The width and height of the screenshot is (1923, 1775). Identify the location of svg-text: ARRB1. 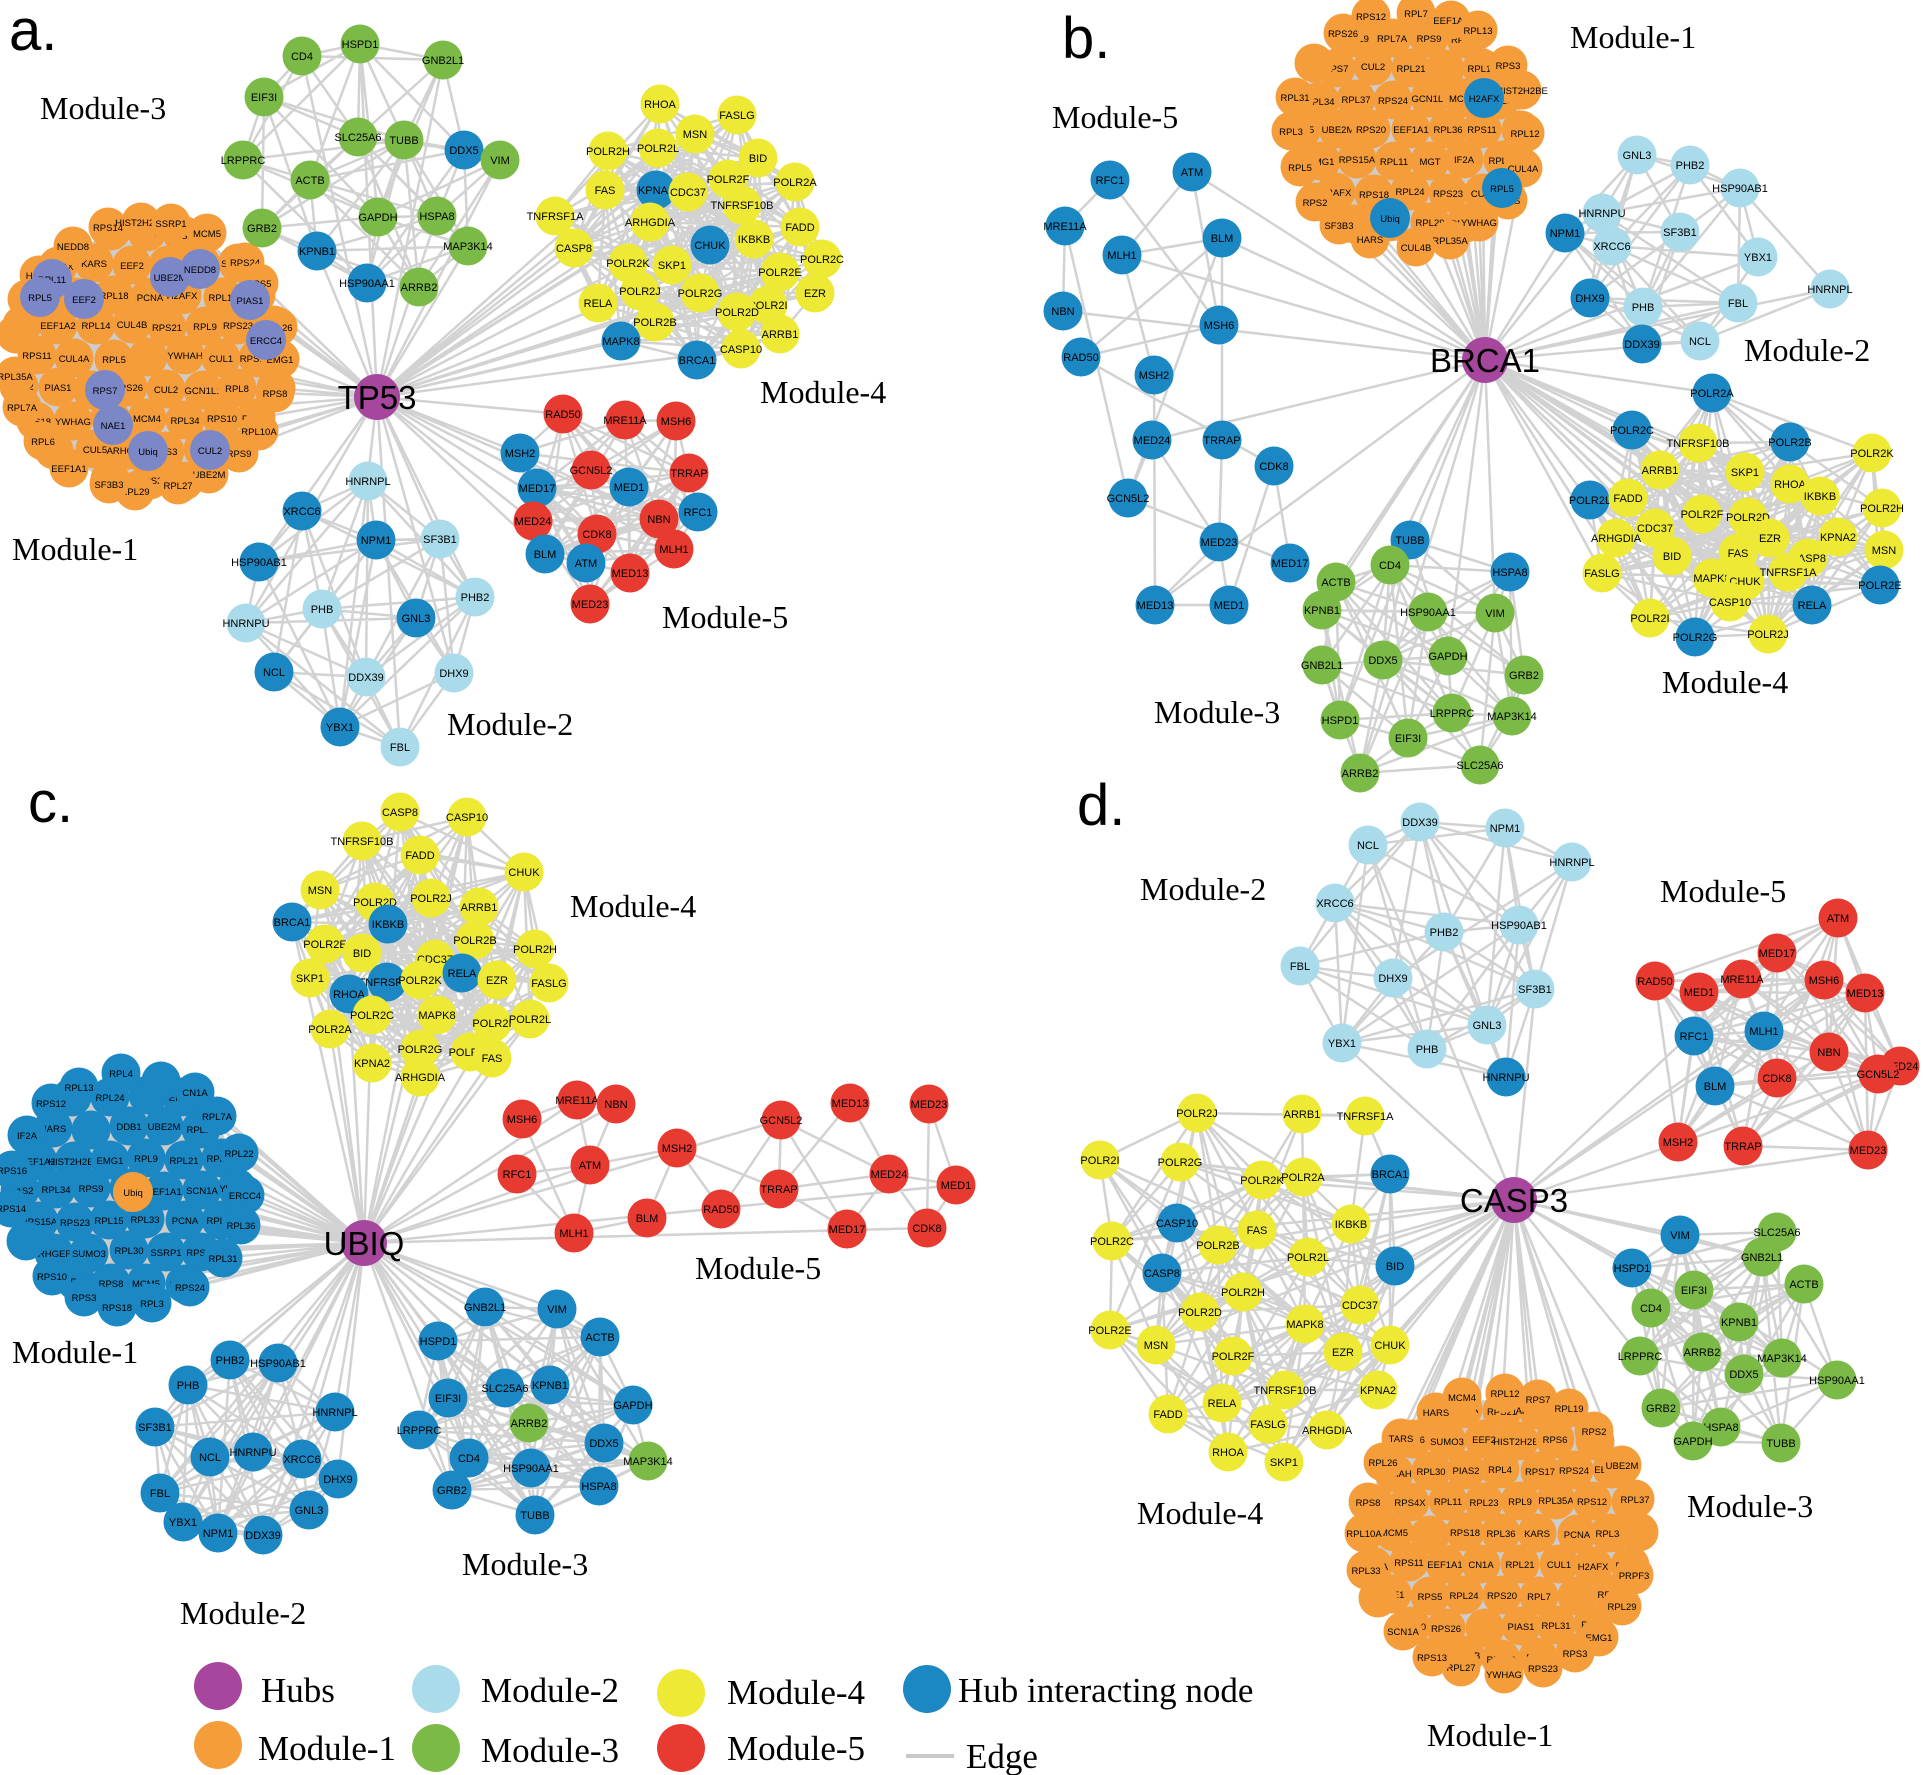
(1302, 1115).